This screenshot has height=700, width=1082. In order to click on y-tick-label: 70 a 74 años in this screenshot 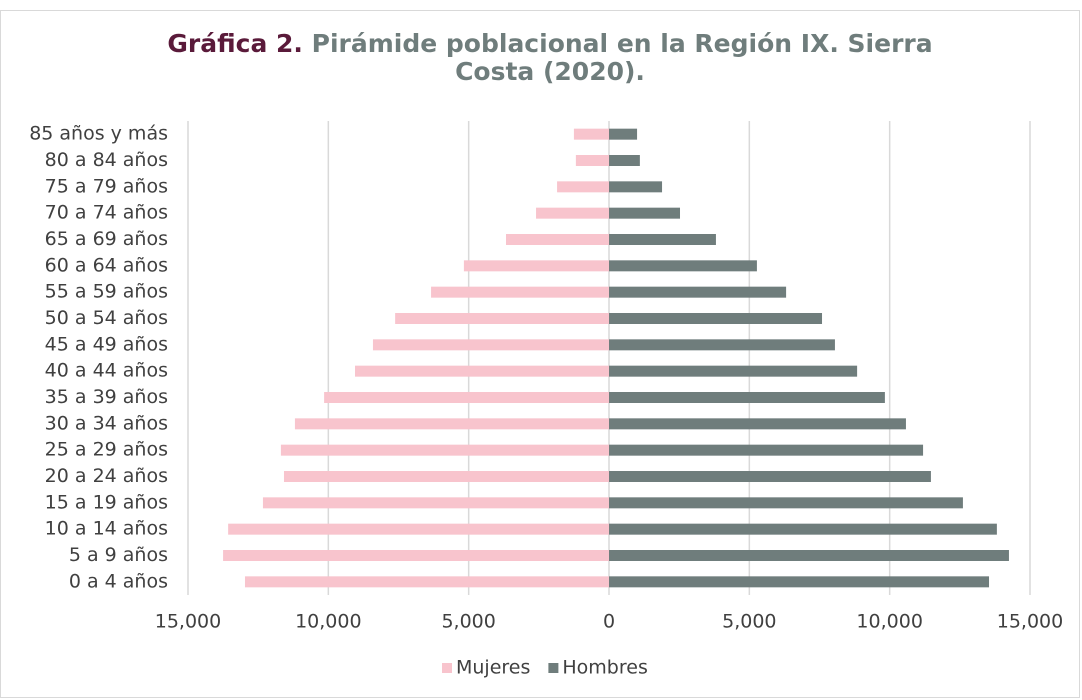, I will do `click(106, 213)`.